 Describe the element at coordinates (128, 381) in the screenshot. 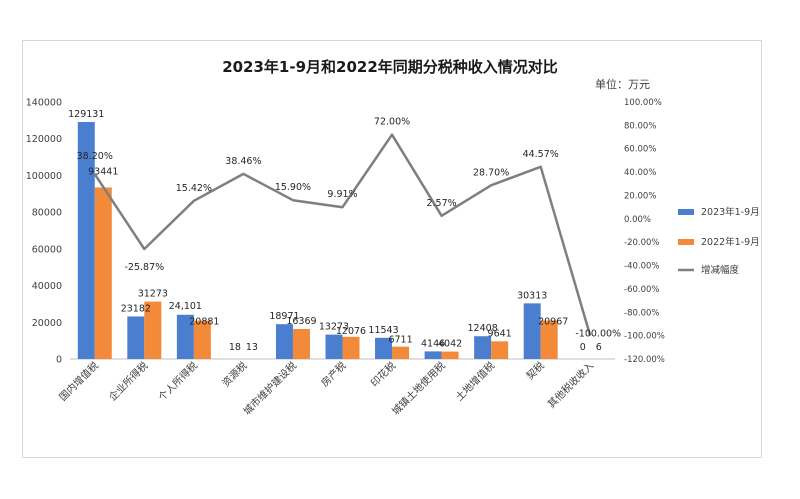

I see `category-label: 企业所得税` at that location.